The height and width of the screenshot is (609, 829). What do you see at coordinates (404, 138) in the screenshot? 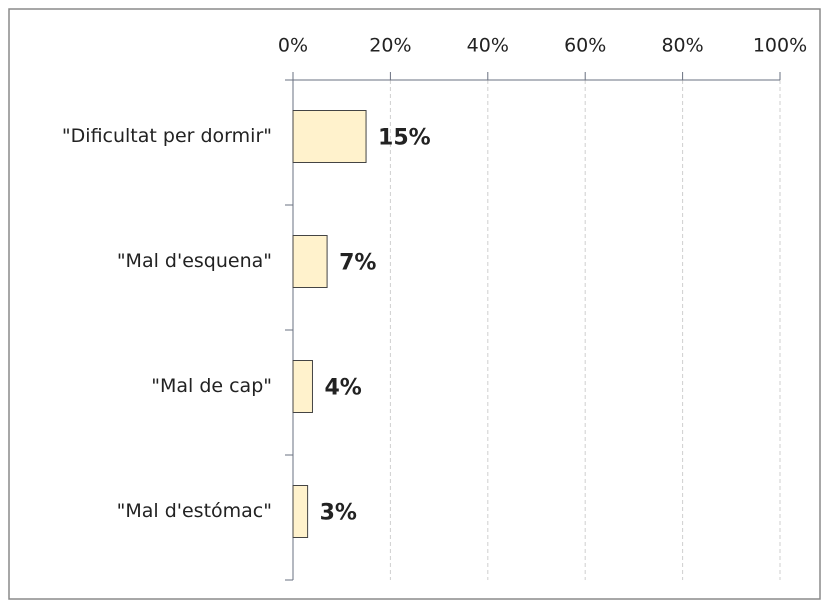
I see `value-label: 15%` at bounding box center [404, 138].